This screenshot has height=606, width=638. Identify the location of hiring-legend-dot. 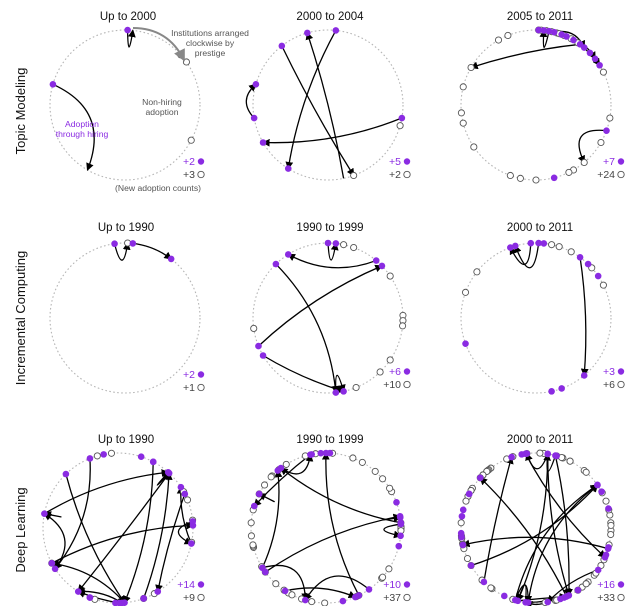
(621, 584).